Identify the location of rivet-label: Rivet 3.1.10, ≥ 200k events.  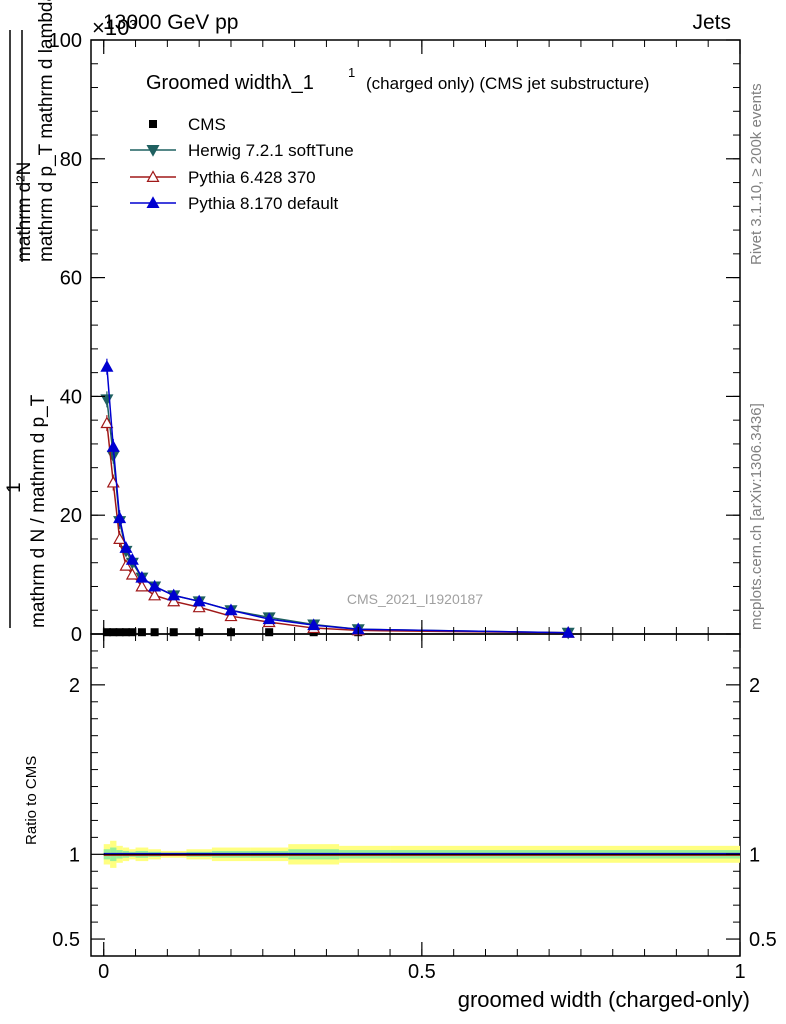
(756, 174).